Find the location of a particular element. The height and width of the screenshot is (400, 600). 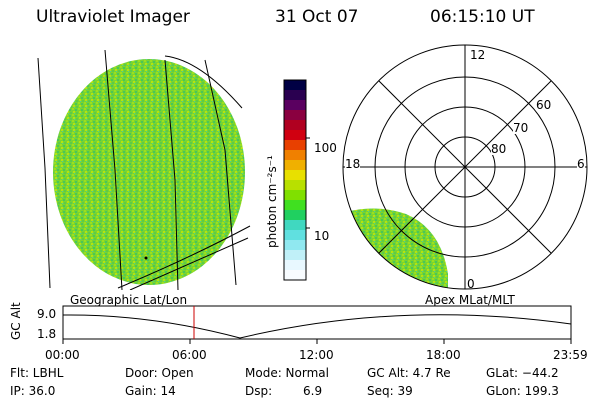

info-ip: IP: 36.0 is located at coordinates (33, 391).